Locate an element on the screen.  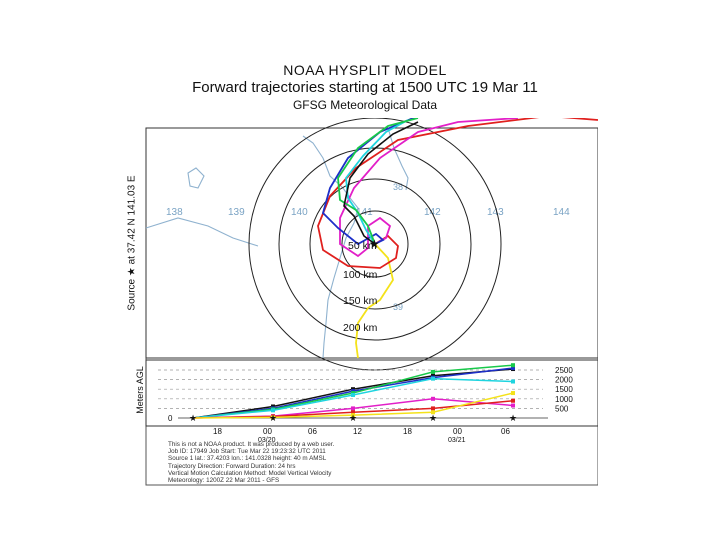
ring-label: 150 km is located at coordinates (360, 301).